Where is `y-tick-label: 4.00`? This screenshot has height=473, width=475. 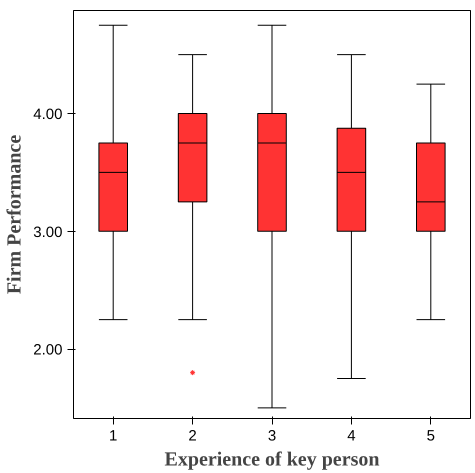
y-tick-label: 4.00 is located at coordinates (48, 115).